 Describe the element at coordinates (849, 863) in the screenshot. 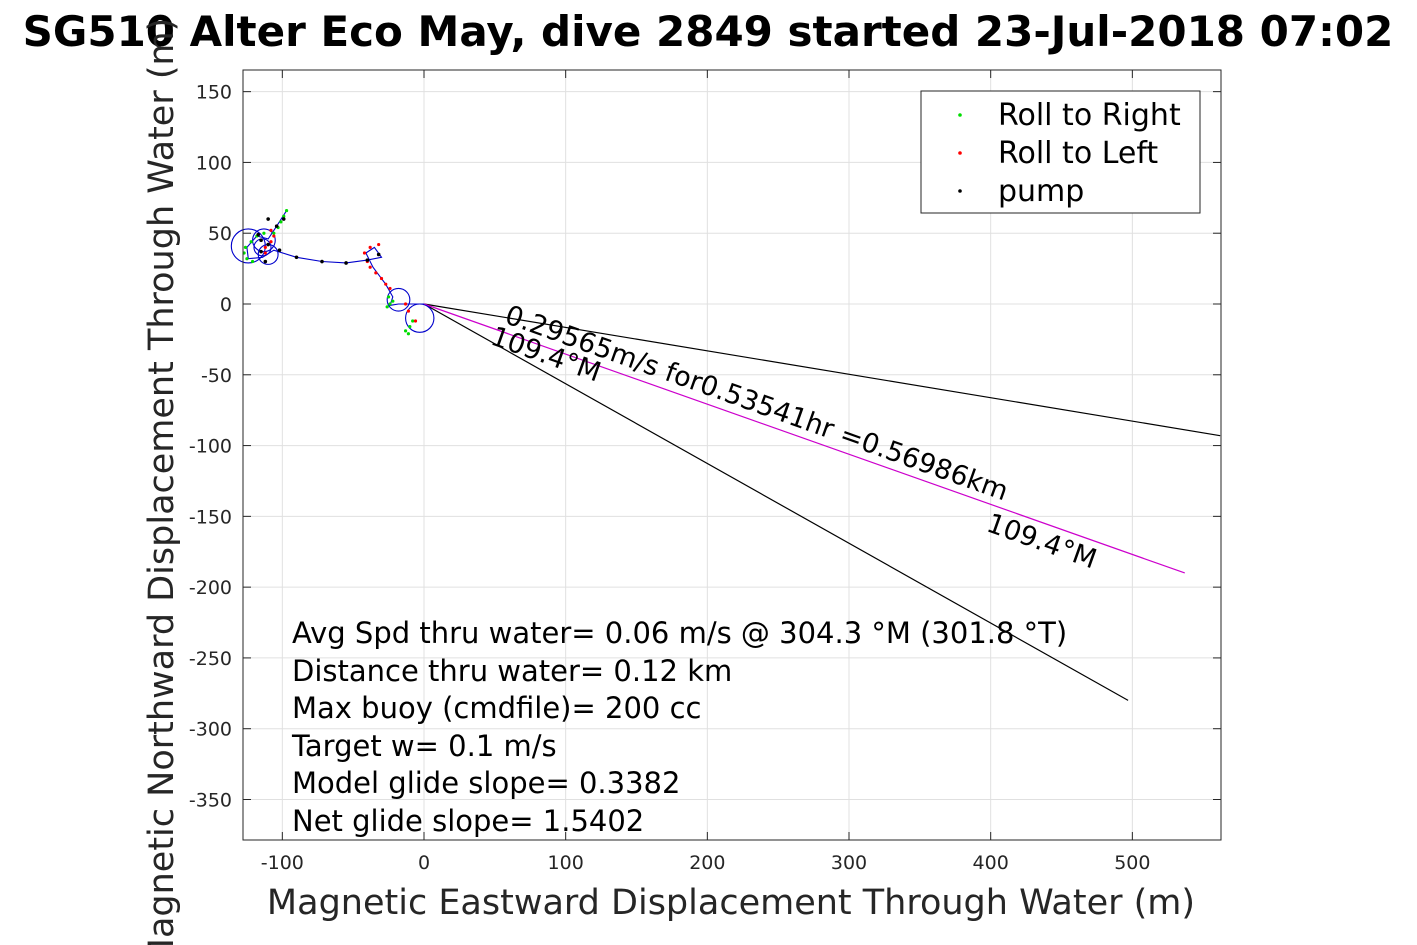

I see `x-tick-label: 300` at that location.